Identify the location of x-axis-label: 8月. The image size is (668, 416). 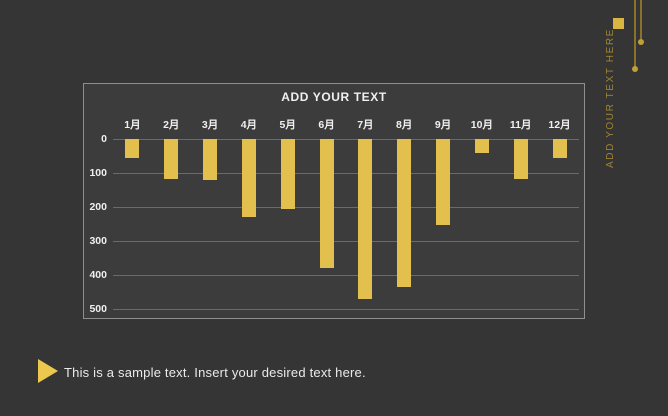
(404, 125).